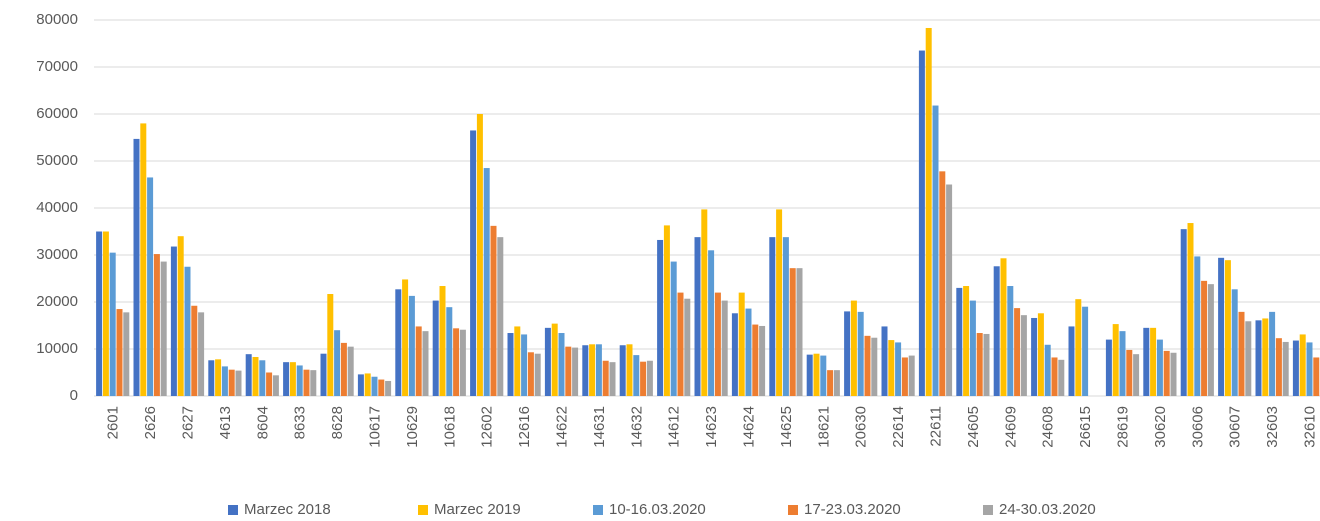 The height and width of the screenshot is (521, 1320). What do you see at coordinates (57, 160) in the screenshot?
I see `y-tick-label: 50000` at bounding box center [57, 160].